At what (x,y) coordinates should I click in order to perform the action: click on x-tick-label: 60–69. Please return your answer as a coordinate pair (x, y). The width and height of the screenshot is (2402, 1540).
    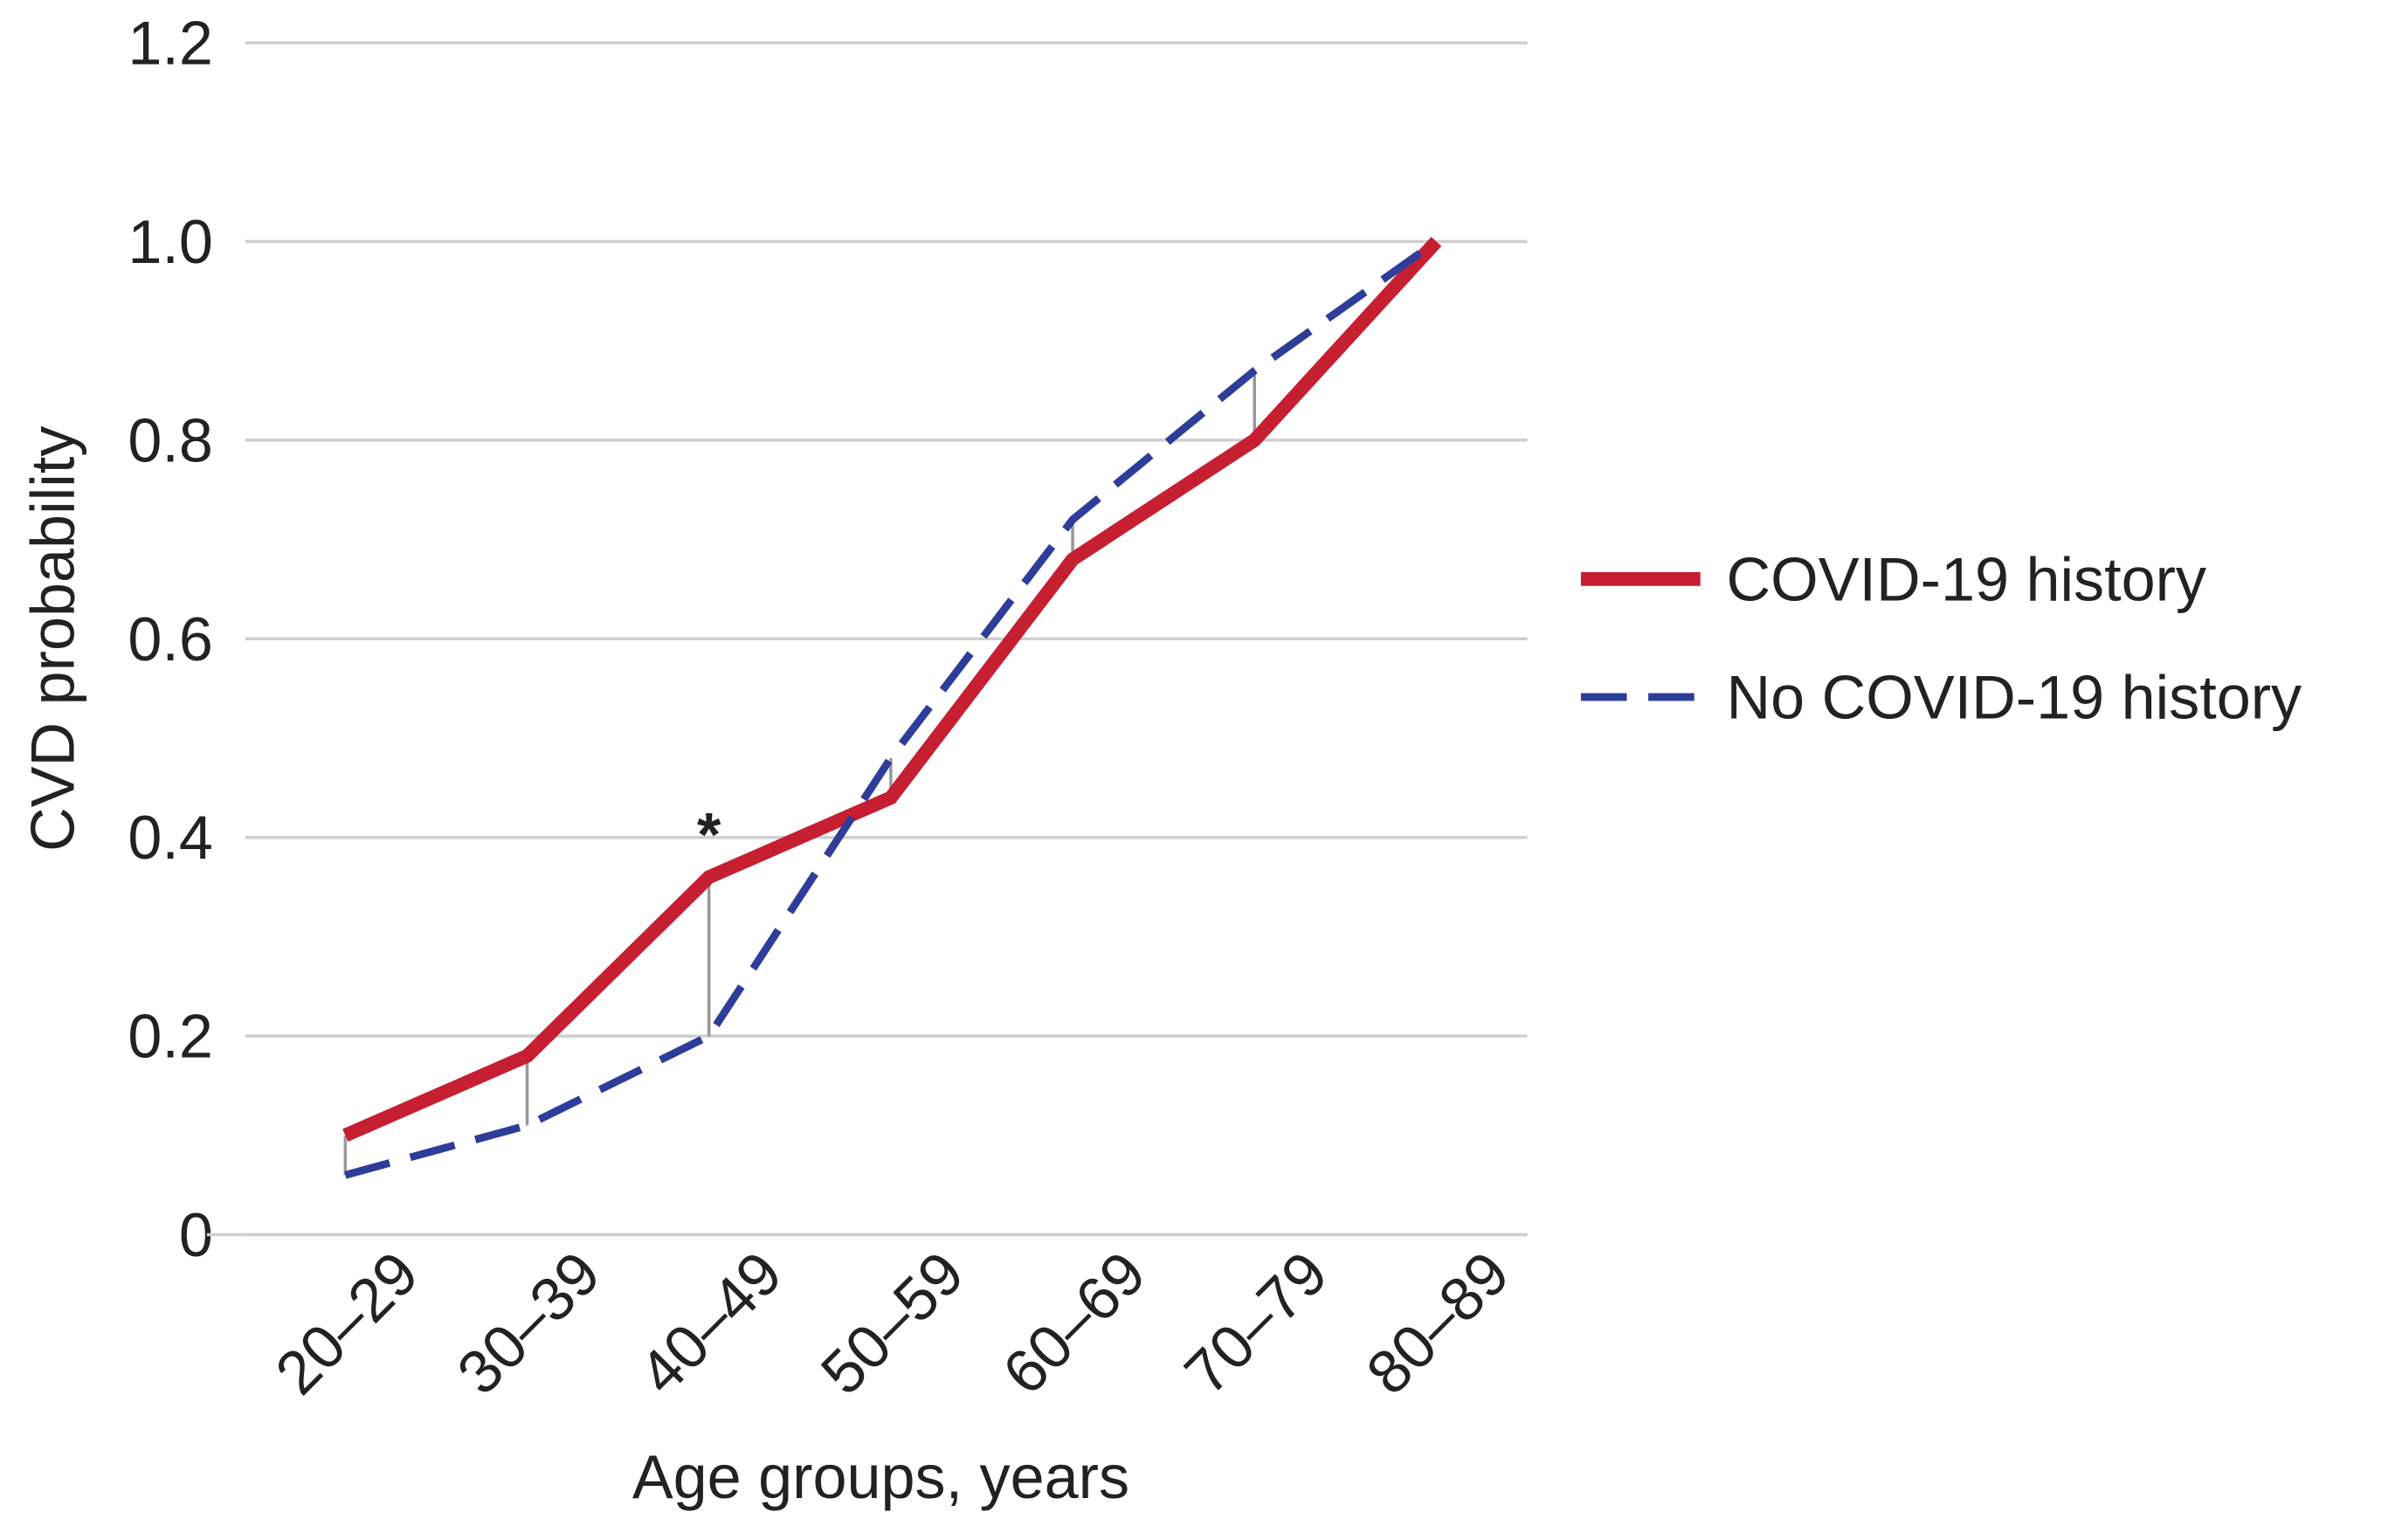
    Looking at the image, I should click on (1074, 1323).